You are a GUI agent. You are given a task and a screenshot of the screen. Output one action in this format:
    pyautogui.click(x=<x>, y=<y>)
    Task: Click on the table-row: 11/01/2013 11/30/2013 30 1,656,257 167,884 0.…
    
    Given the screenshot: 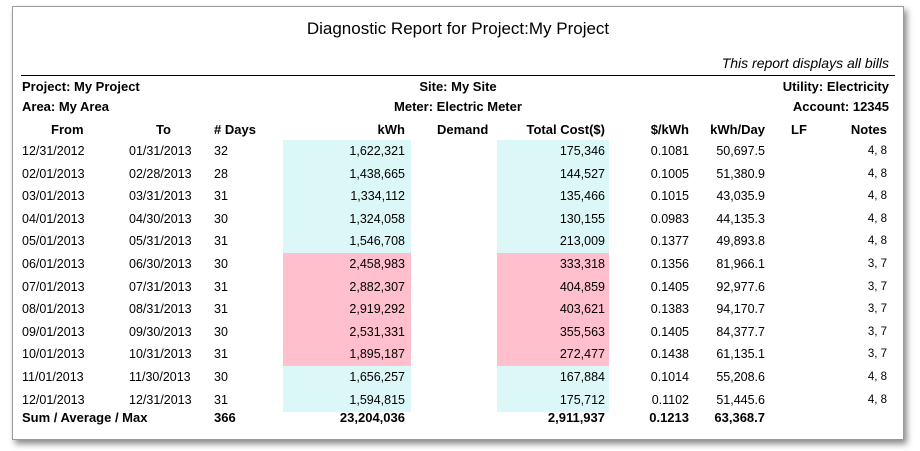 What is the action you would take?
    pyautogui.click(x=458, y=377)
    